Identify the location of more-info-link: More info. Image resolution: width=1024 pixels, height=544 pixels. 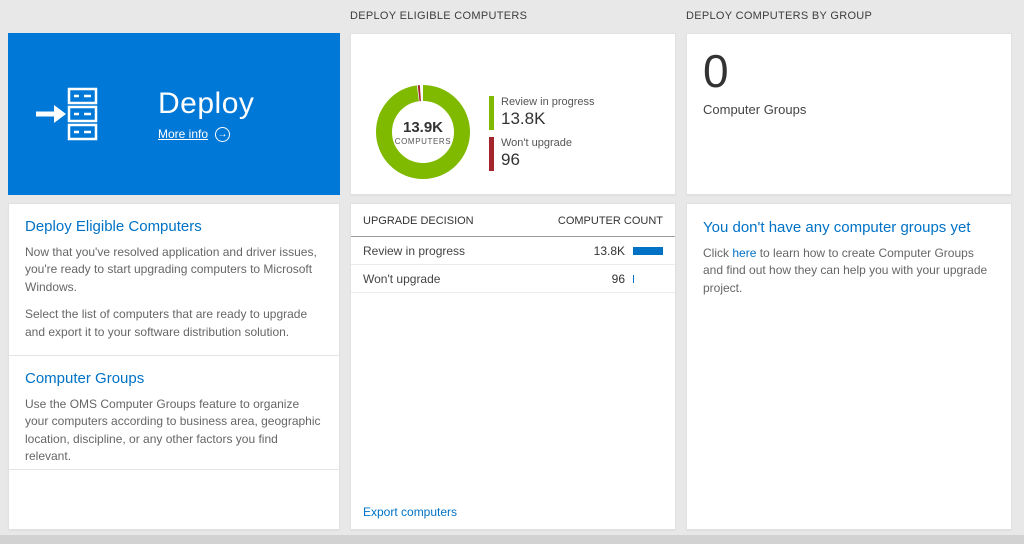
(183, 134).